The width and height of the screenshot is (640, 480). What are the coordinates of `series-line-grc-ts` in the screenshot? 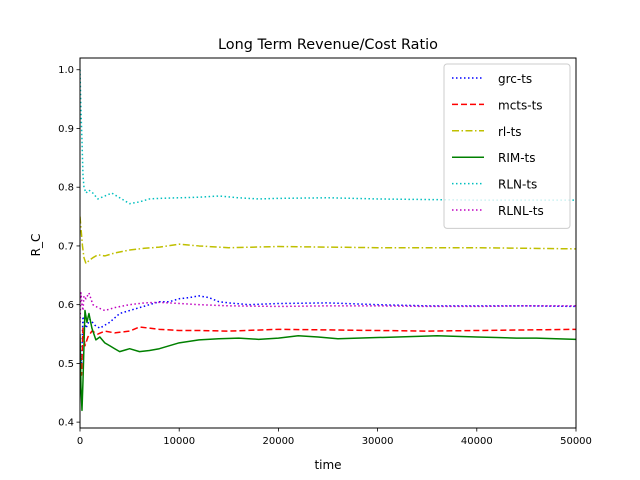 It's located at (328, 330).